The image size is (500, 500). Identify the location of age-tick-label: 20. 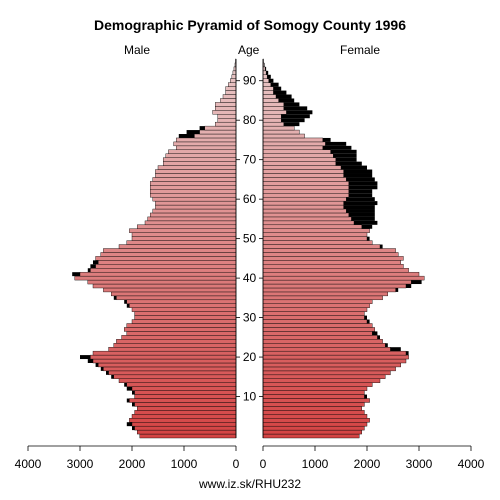
(250, 357).